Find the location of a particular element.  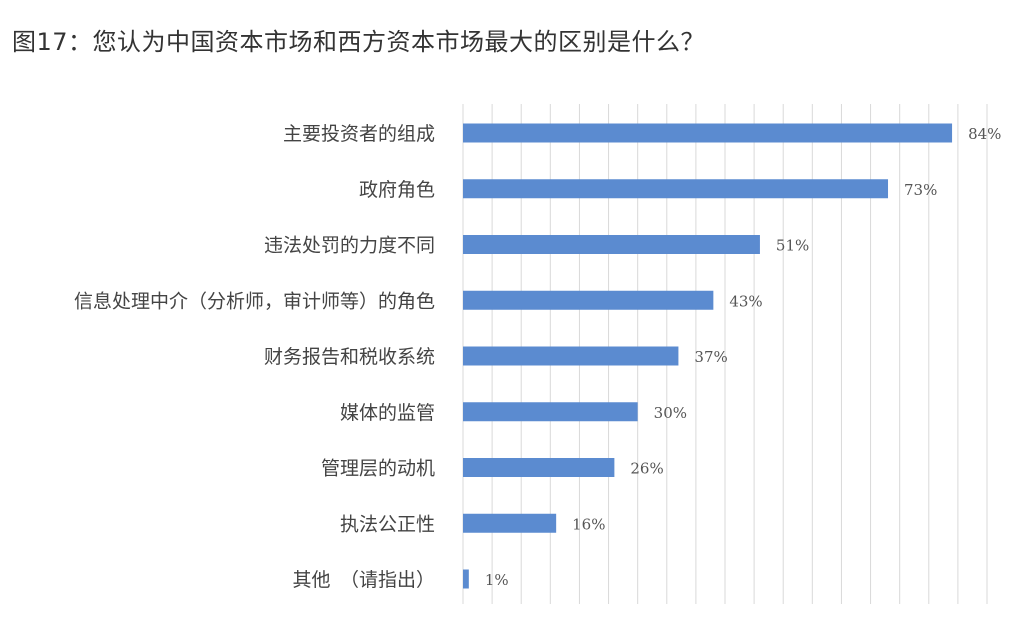

value-label: 16% is located at coordinates (588, 524).